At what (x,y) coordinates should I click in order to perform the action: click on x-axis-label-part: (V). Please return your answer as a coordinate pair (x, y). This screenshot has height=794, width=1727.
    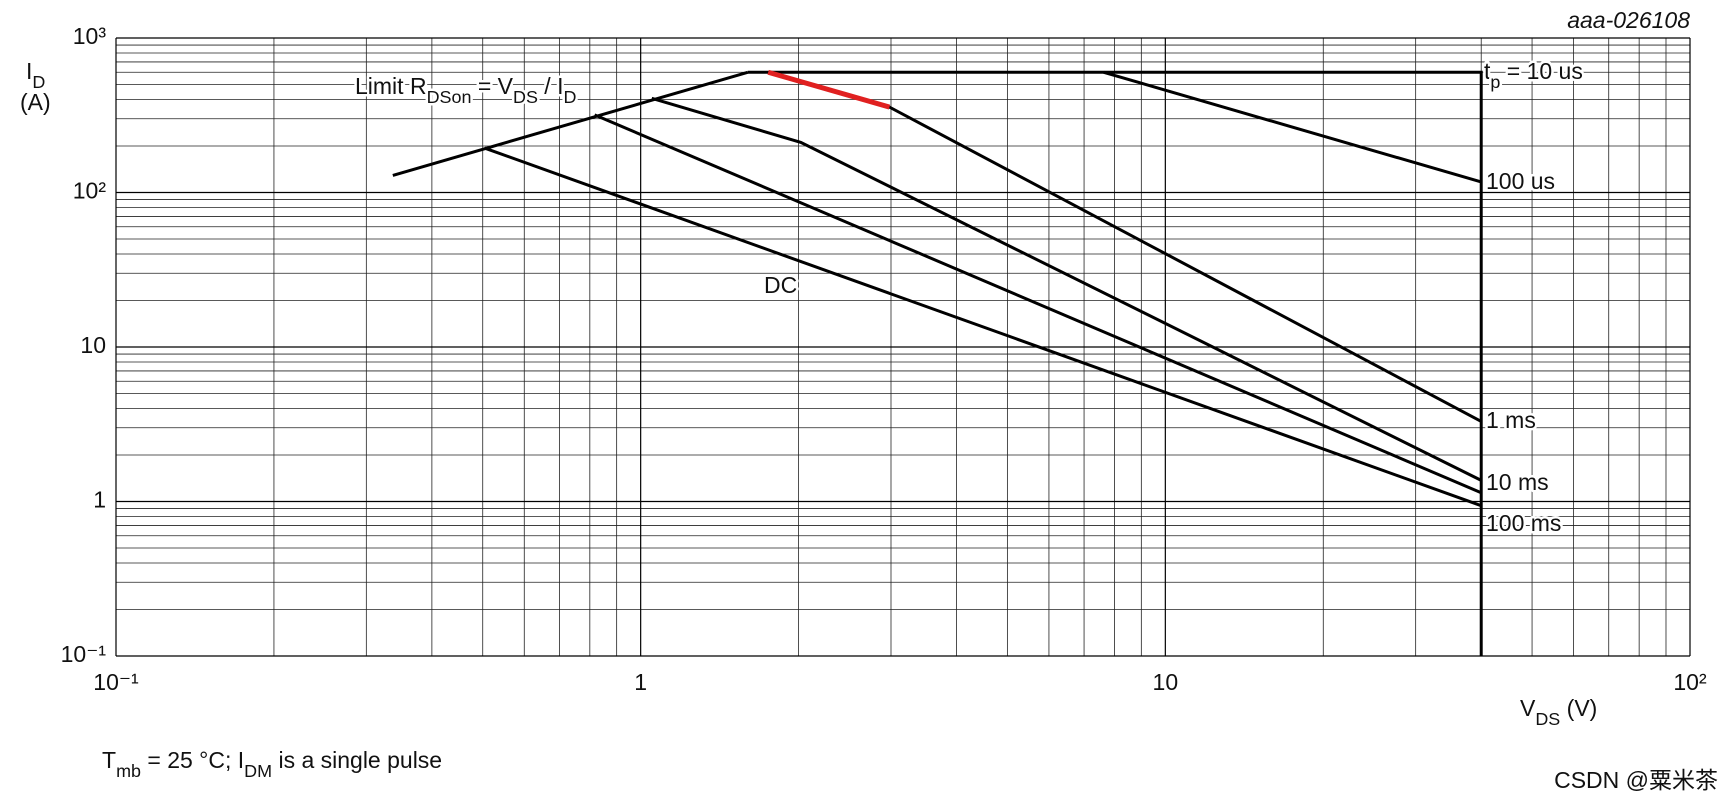
    Looking at the image, I should click on (1578, 708).